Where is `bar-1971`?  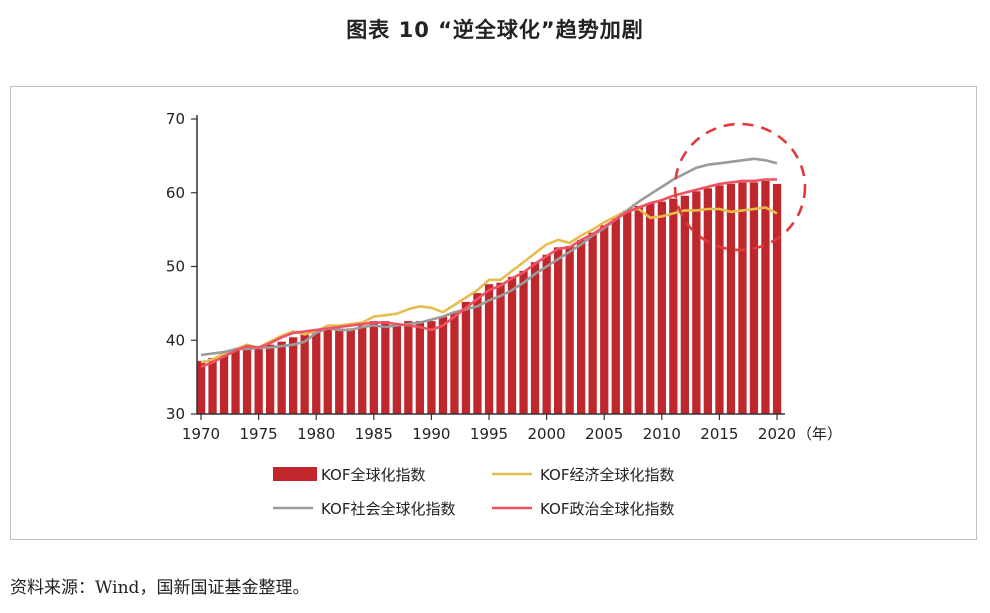
bar-1971 is located at coordinates (212, 385).